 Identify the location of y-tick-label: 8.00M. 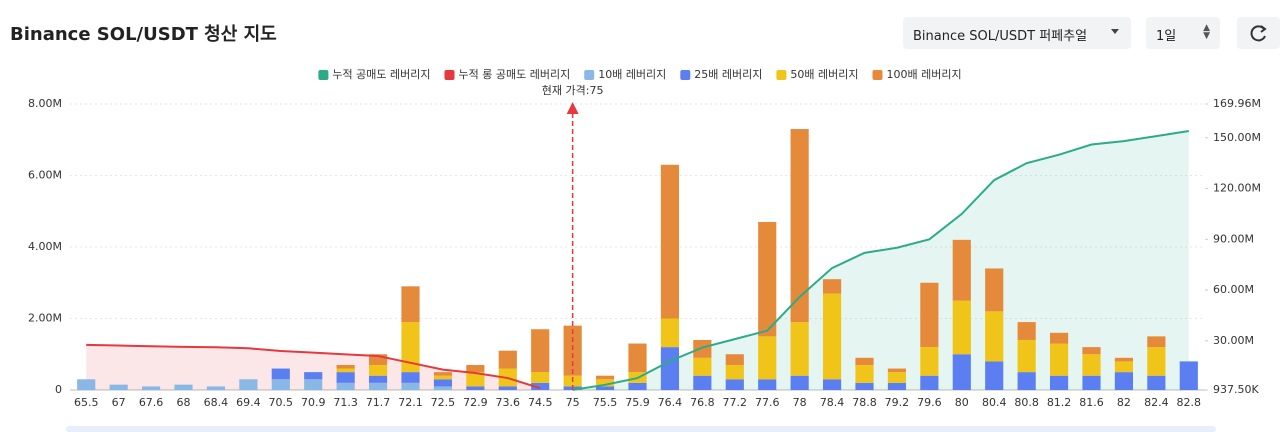
(45, 103).